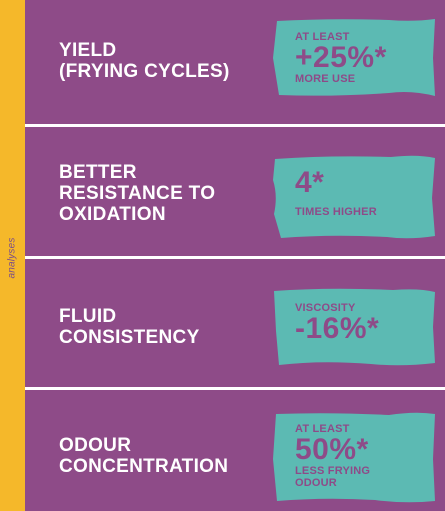 Image resolution: width=445 pixels, height=511 pixels. Describe the element at coordinates (88, 316) in the screenshot. I see `title-line: FLUID` at that location.